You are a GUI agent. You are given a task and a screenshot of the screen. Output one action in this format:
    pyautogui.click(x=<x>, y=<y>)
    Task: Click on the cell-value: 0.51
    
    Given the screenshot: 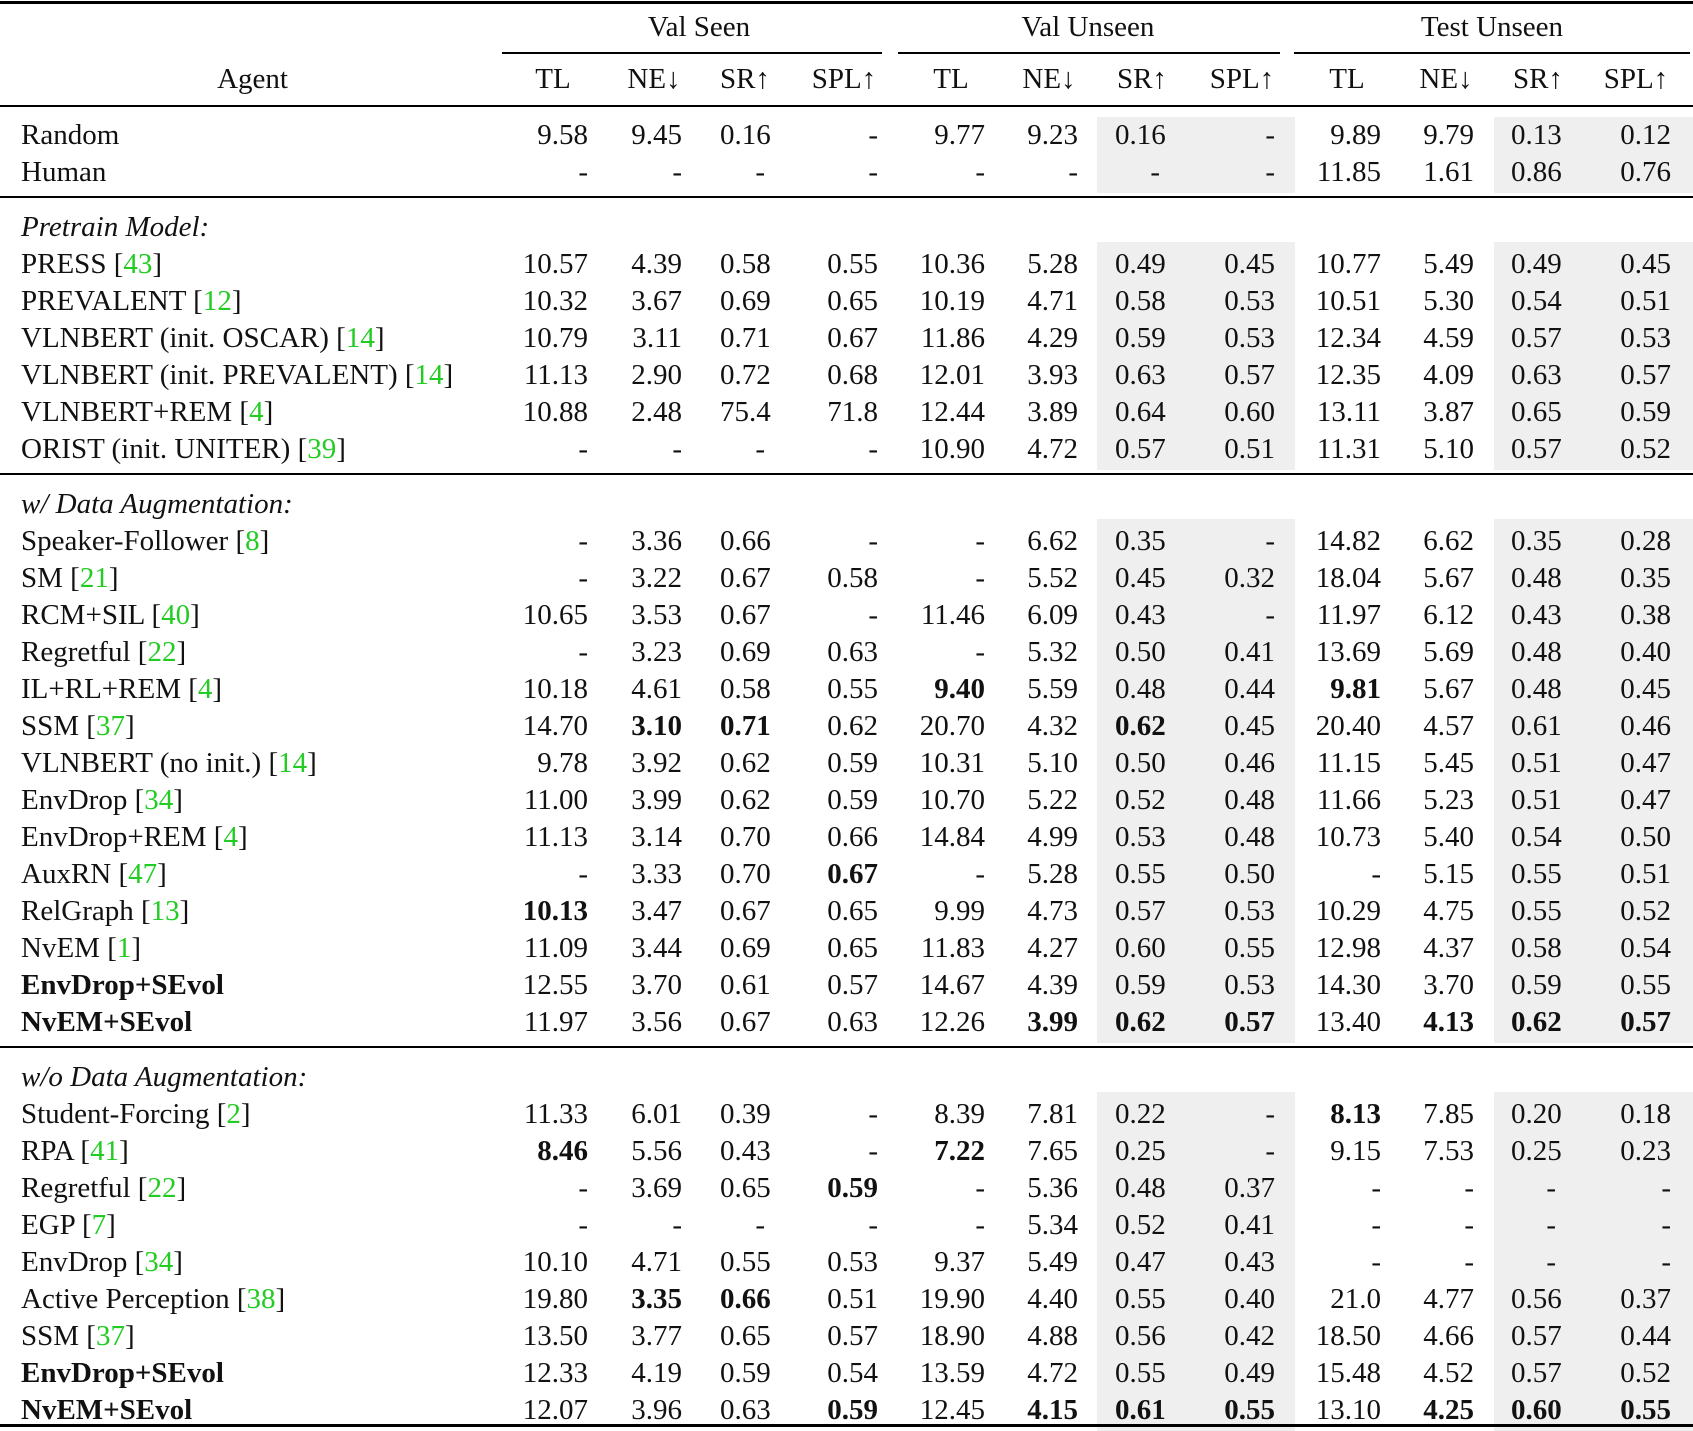 What is the action you would take?
    pyautogui.click(x=1536, y=800)
    